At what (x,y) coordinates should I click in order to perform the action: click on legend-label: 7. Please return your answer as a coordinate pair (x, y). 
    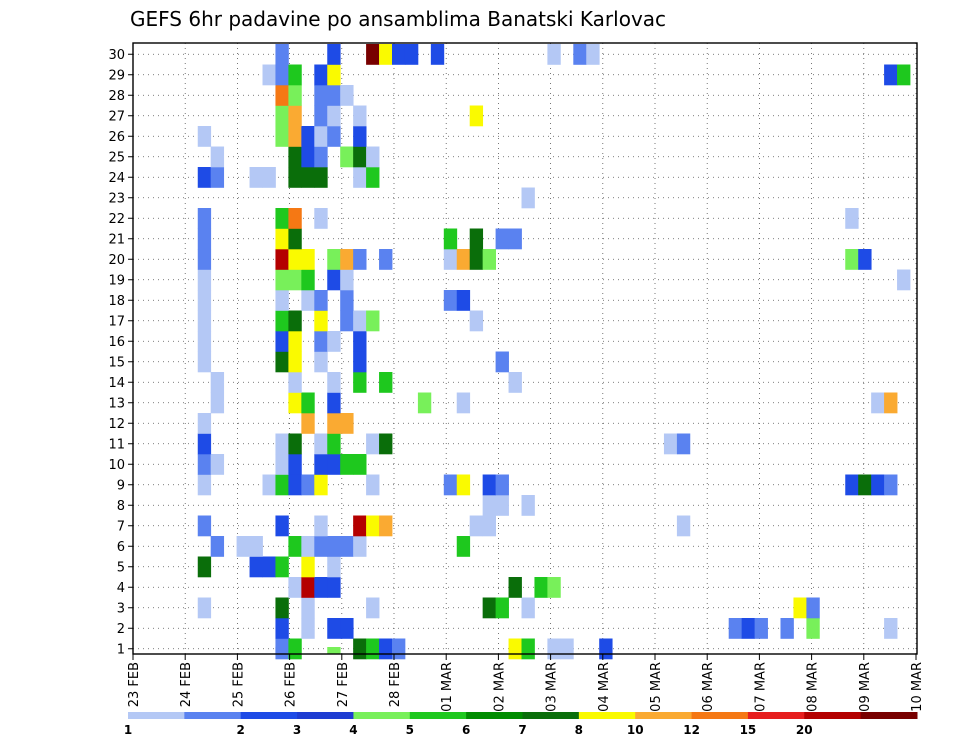
    Looking at the image, I should click on (522, 730).